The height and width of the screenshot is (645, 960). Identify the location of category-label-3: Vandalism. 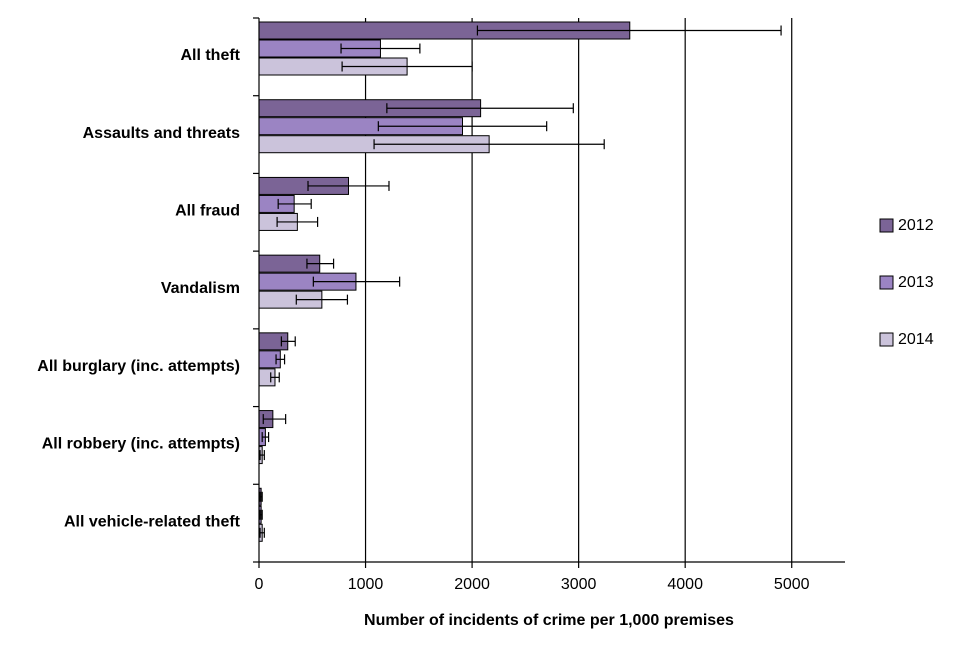
(200, 288).